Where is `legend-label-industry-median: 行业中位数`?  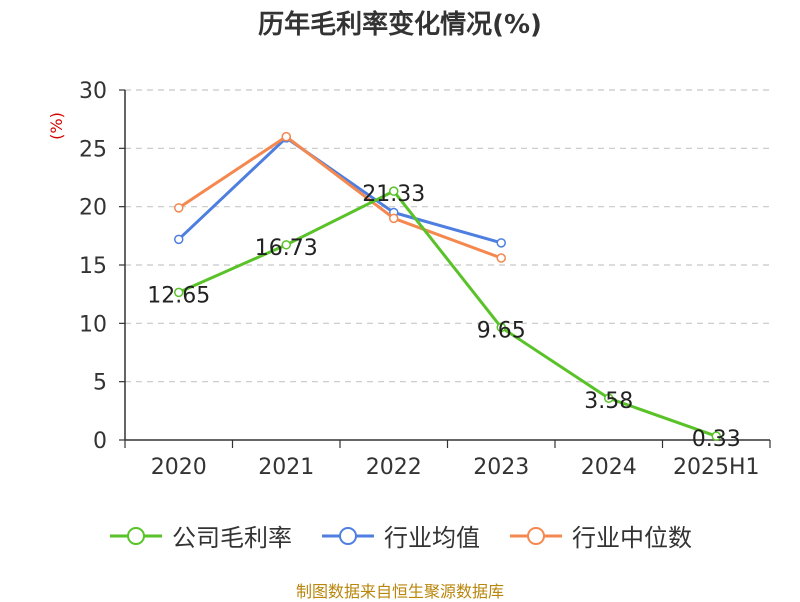
legend-label-industry-median: 行业中位数 is located at coordinates (632, 538).